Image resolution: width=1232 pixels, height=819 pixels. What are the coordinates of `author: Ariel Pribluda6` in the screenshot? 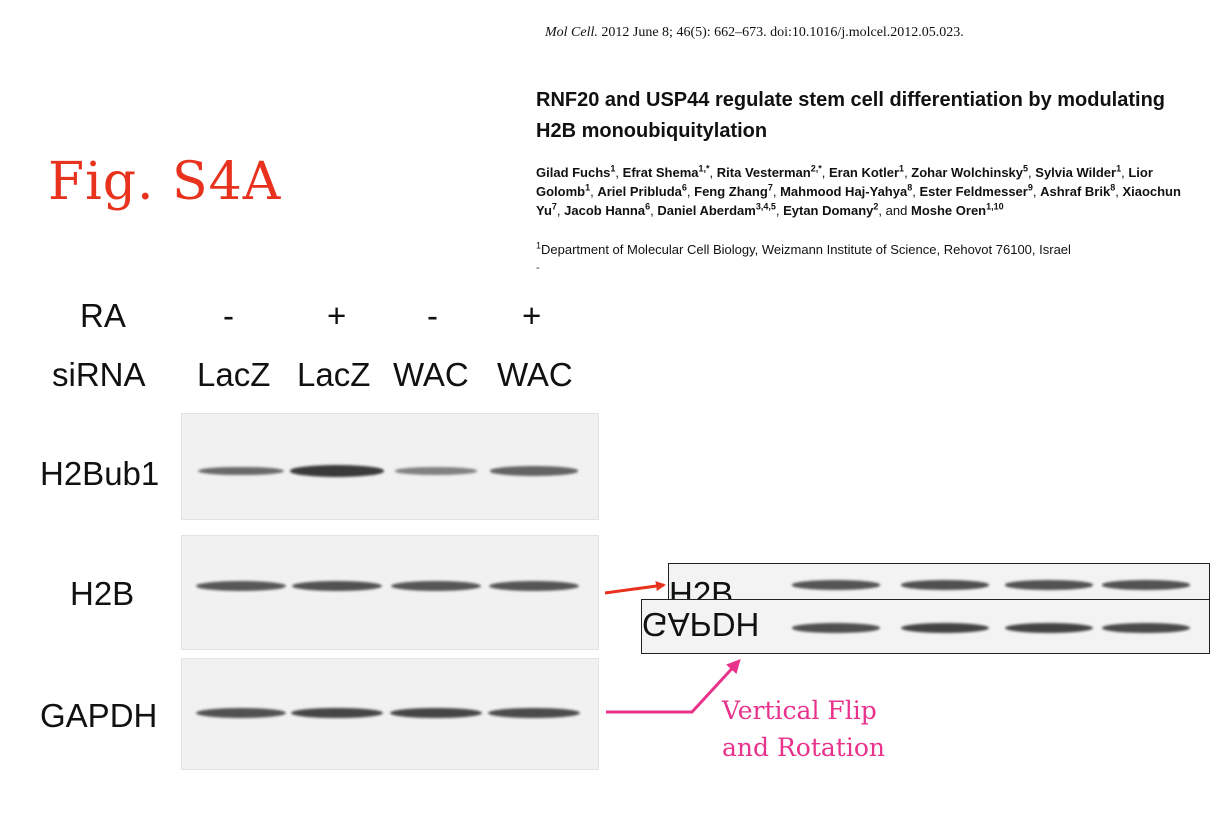 It's located at (642, 190).